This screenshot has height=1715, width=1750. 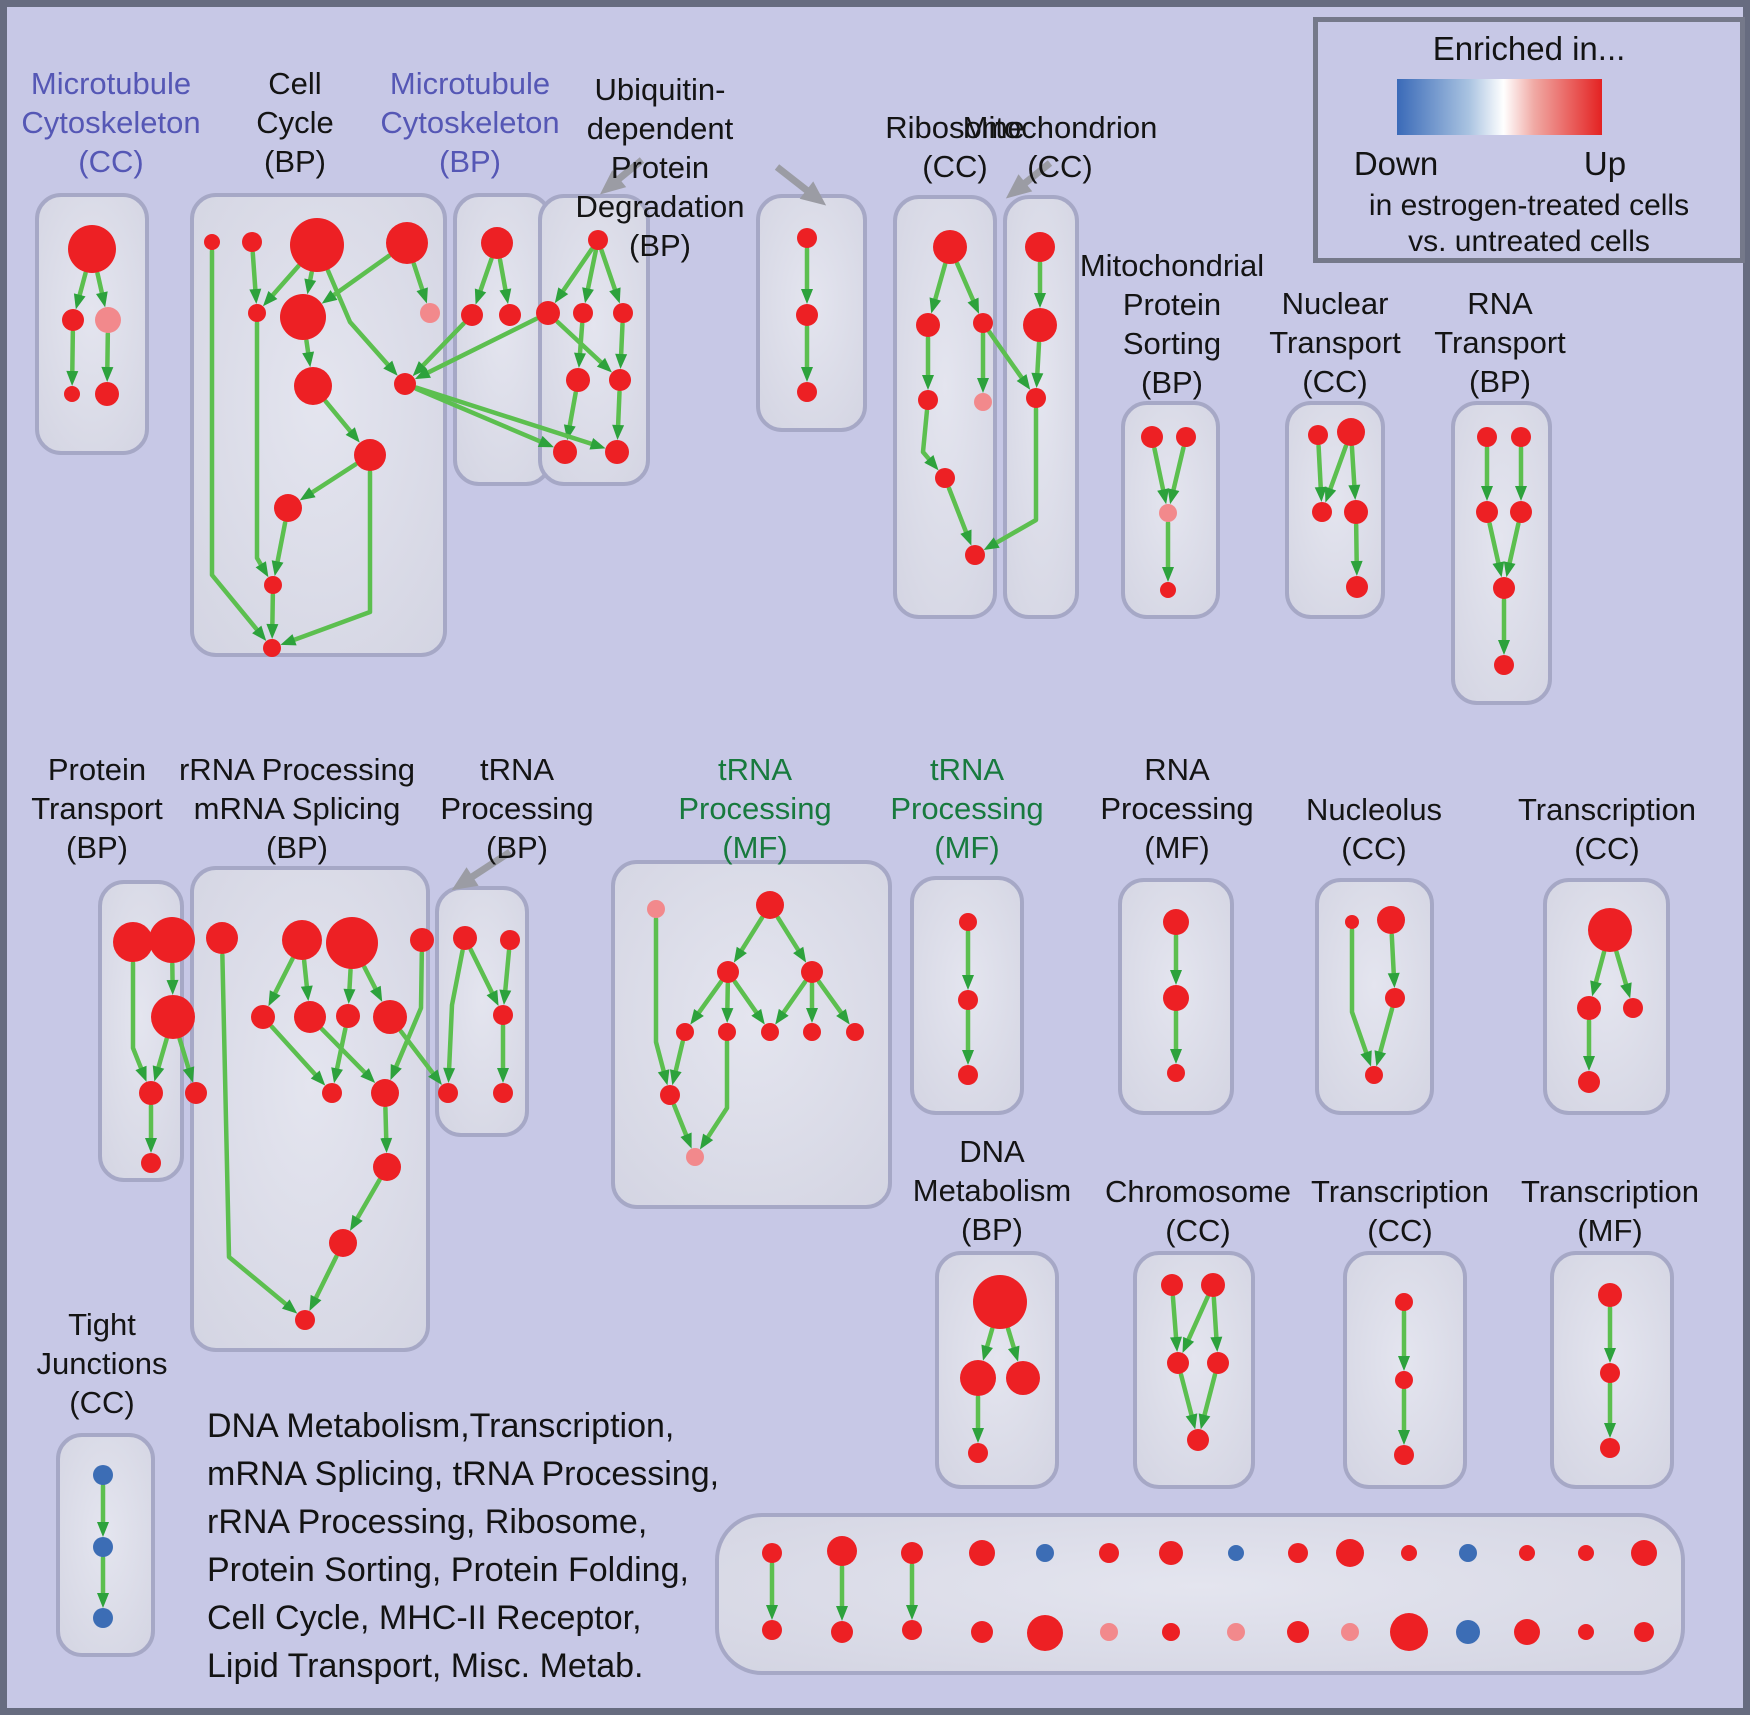 I want to click on cluster-box-mitochondrion, so click(x=1041, y=407).